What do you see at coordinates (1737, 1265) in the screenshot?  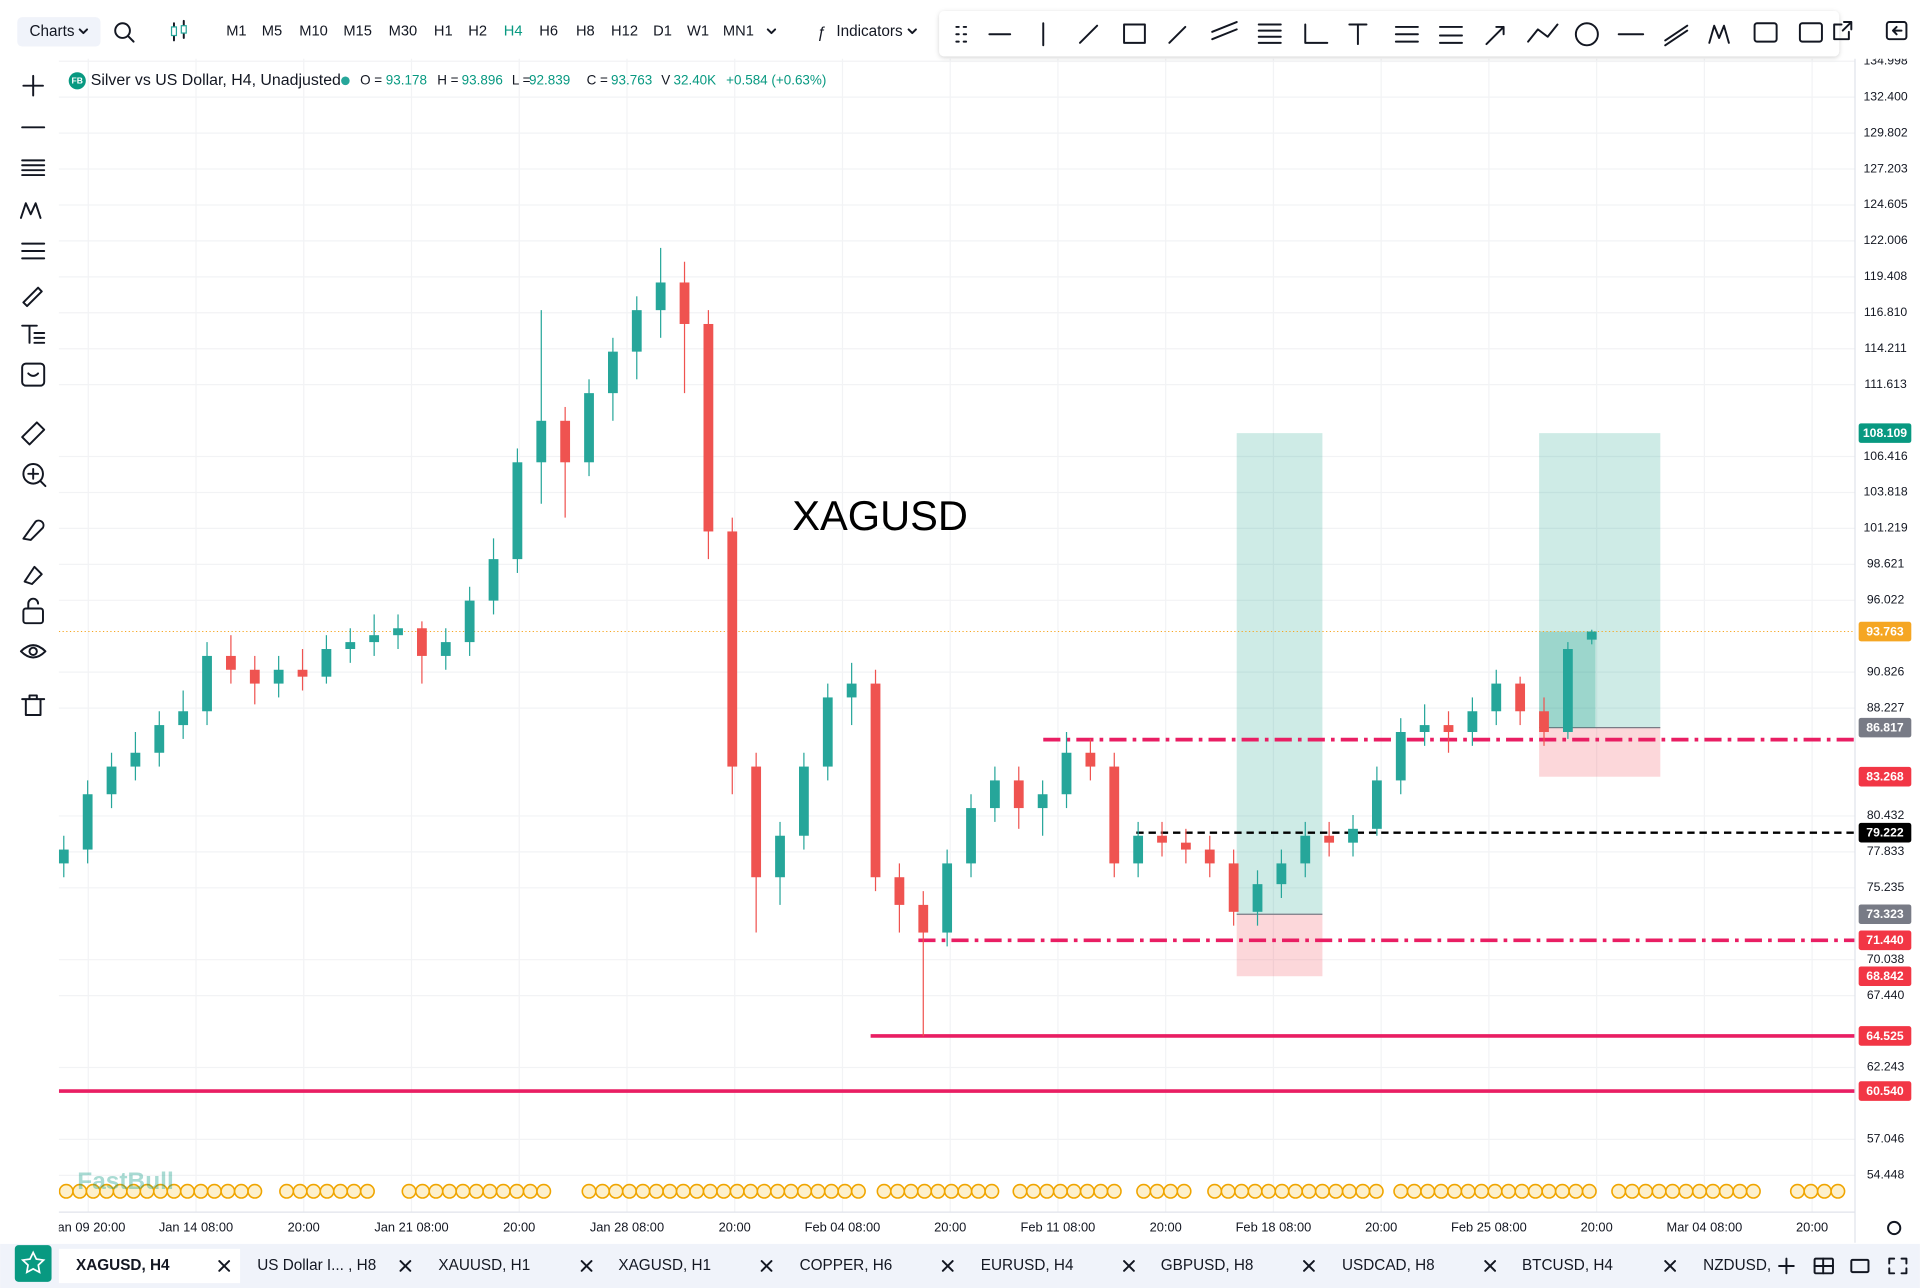 I see `tab-label: NZDUSD,` at bounding box center [1737, 1265].